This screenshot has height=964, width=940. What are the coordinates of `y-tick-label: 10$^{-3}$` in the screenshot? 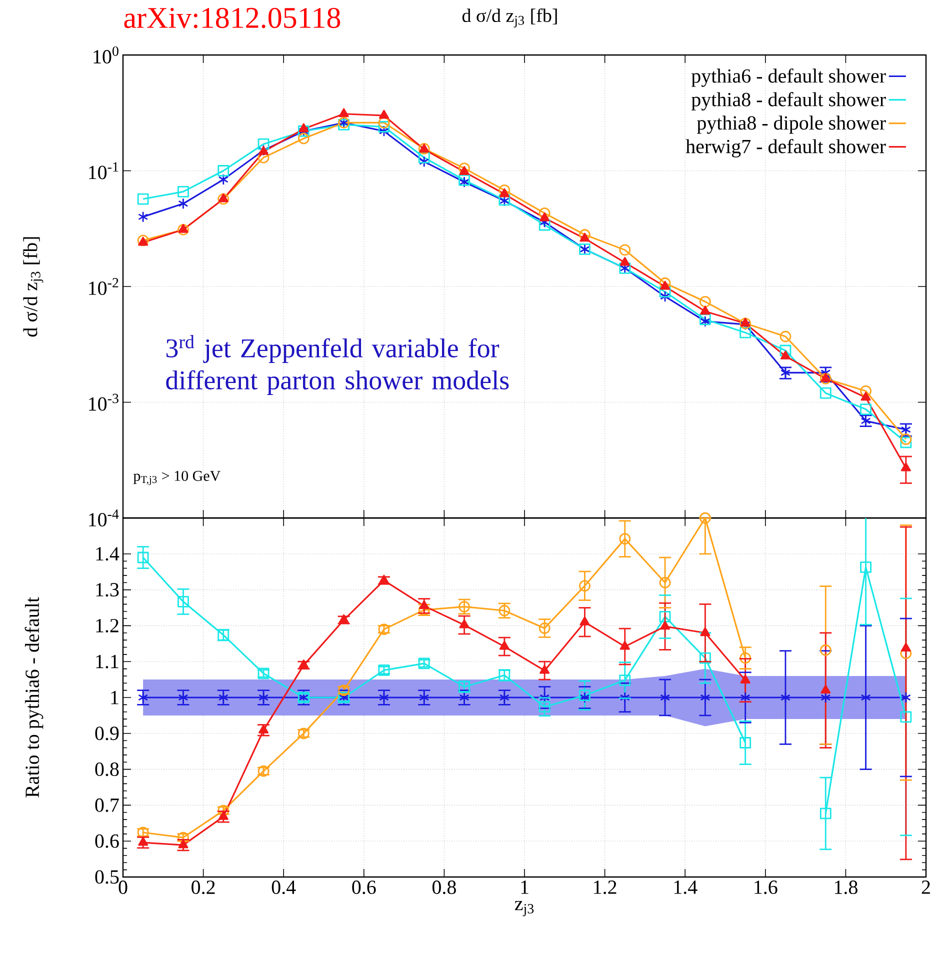 It's located at (103, 402).